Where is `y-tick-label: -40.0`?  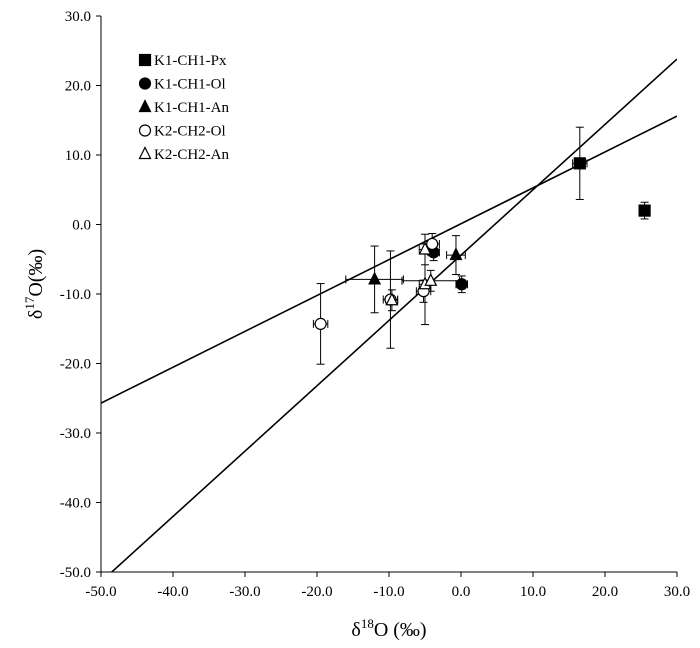 y-tick-label: -40.0 is located at coordinates (75, 504).